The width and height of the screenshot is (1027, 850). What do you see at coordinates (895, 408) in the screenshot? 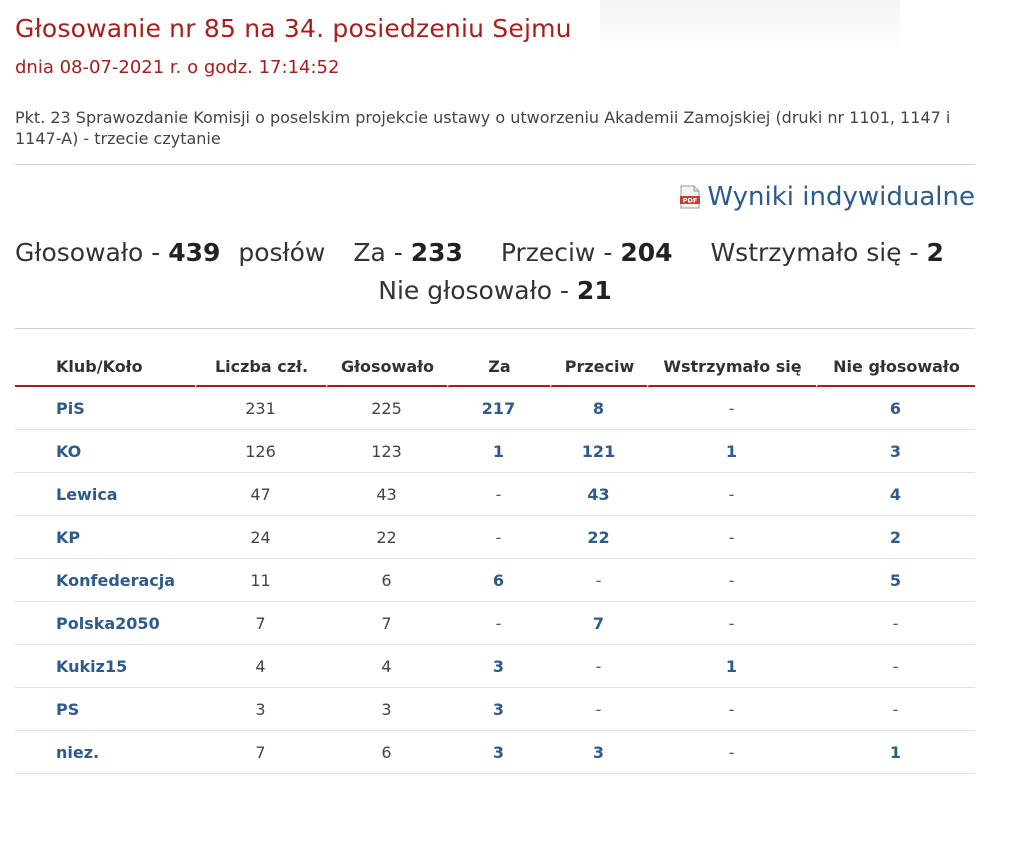
I see `cell-not-voted: 6` at bounding box center [895, 408].